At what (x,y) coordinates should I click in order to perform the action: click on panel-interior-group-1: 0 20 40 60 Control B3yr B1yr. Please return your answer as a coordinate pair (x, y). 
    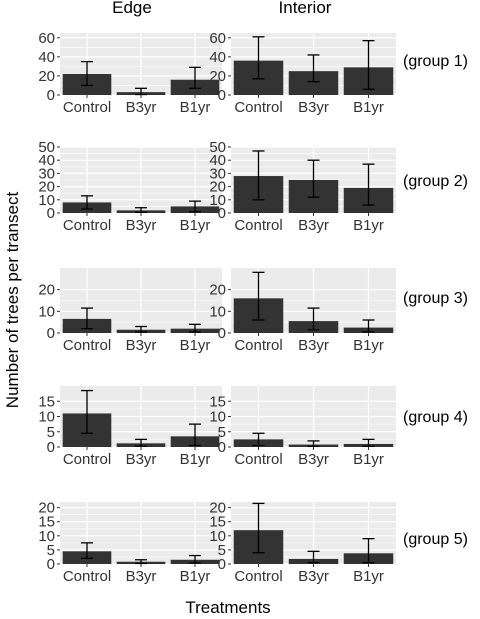
    Looking at the image, I should click on (302, 73).